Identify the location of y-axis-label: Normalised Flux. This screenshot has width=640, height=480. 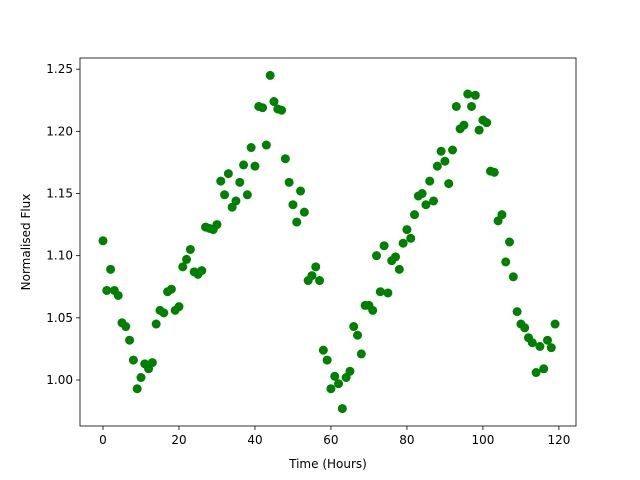
(26, 242).